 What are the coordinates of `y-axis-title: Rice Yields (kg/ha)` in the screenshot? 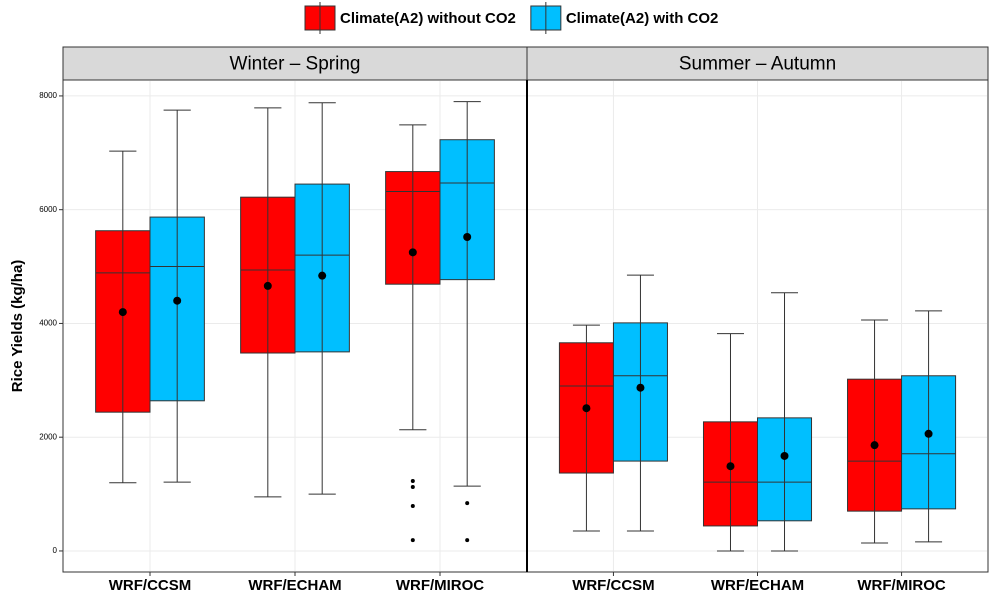 It's located at (17, 326).